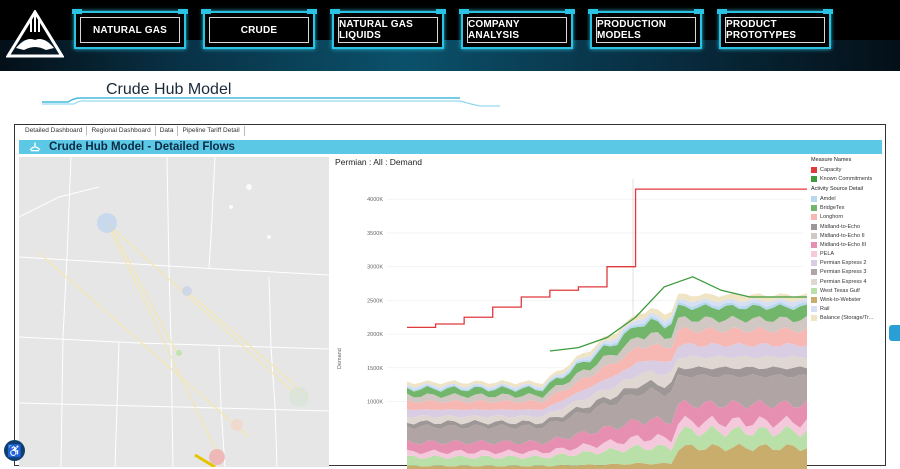  I want to click on title-underline-decoration, so click(271, 102).